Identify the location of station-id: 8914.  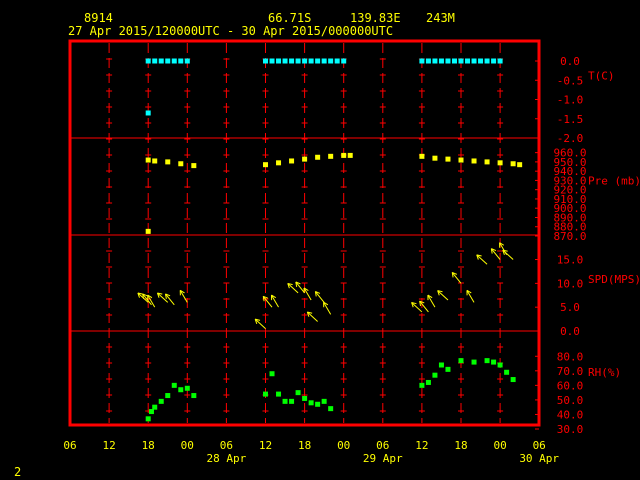
(98, 18).